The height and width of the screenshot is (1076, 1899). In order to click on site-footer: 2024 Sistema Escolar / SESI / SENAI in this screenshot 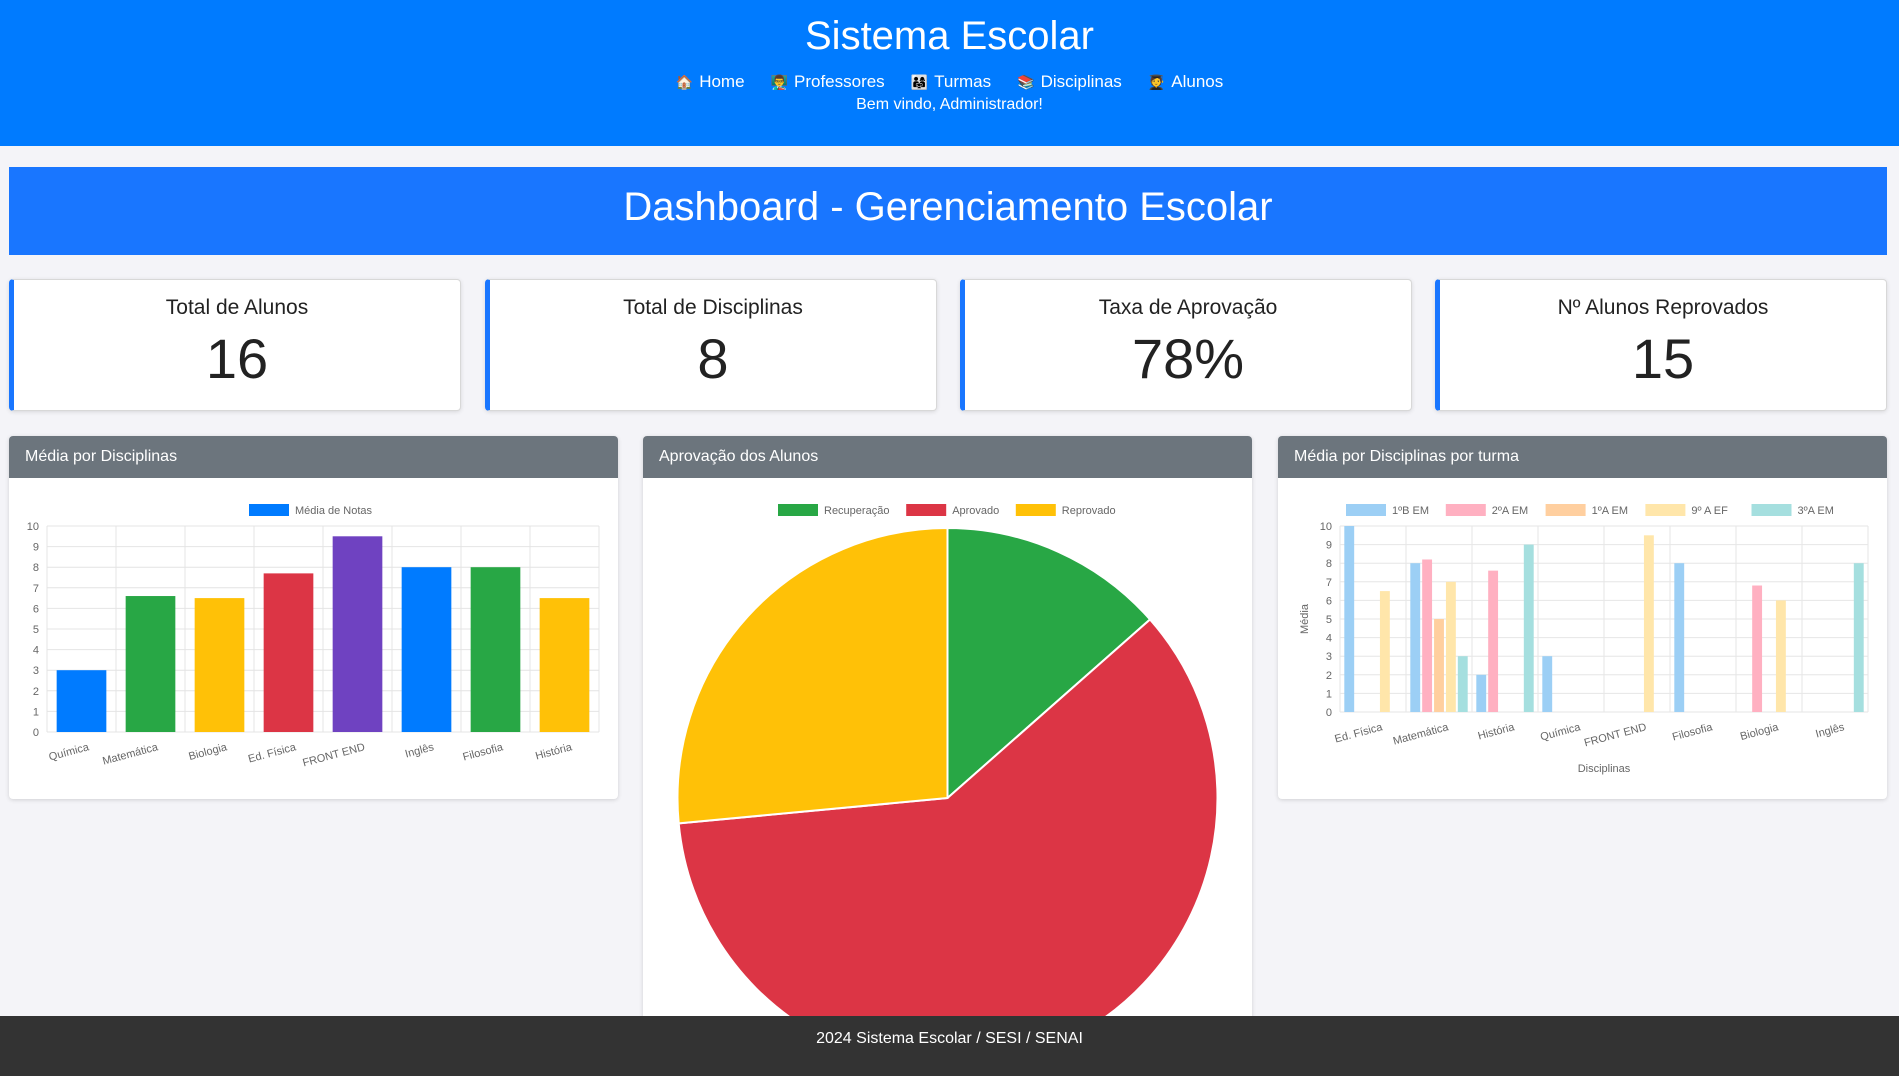, I will do `click(949, 1046)`.